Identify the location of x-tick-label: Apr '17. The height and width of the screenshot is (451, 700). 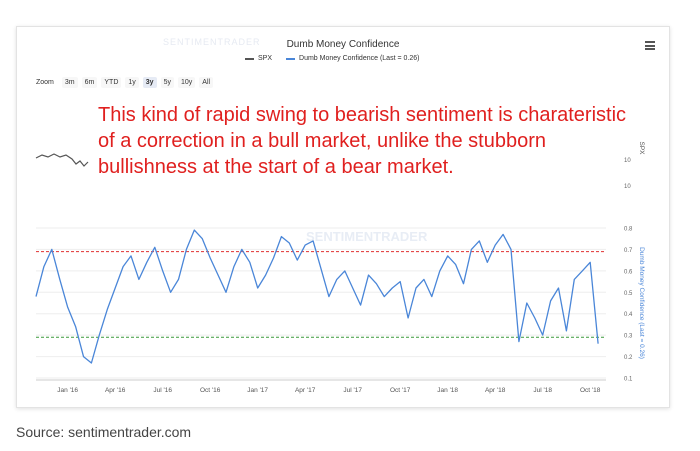
(305, 390).